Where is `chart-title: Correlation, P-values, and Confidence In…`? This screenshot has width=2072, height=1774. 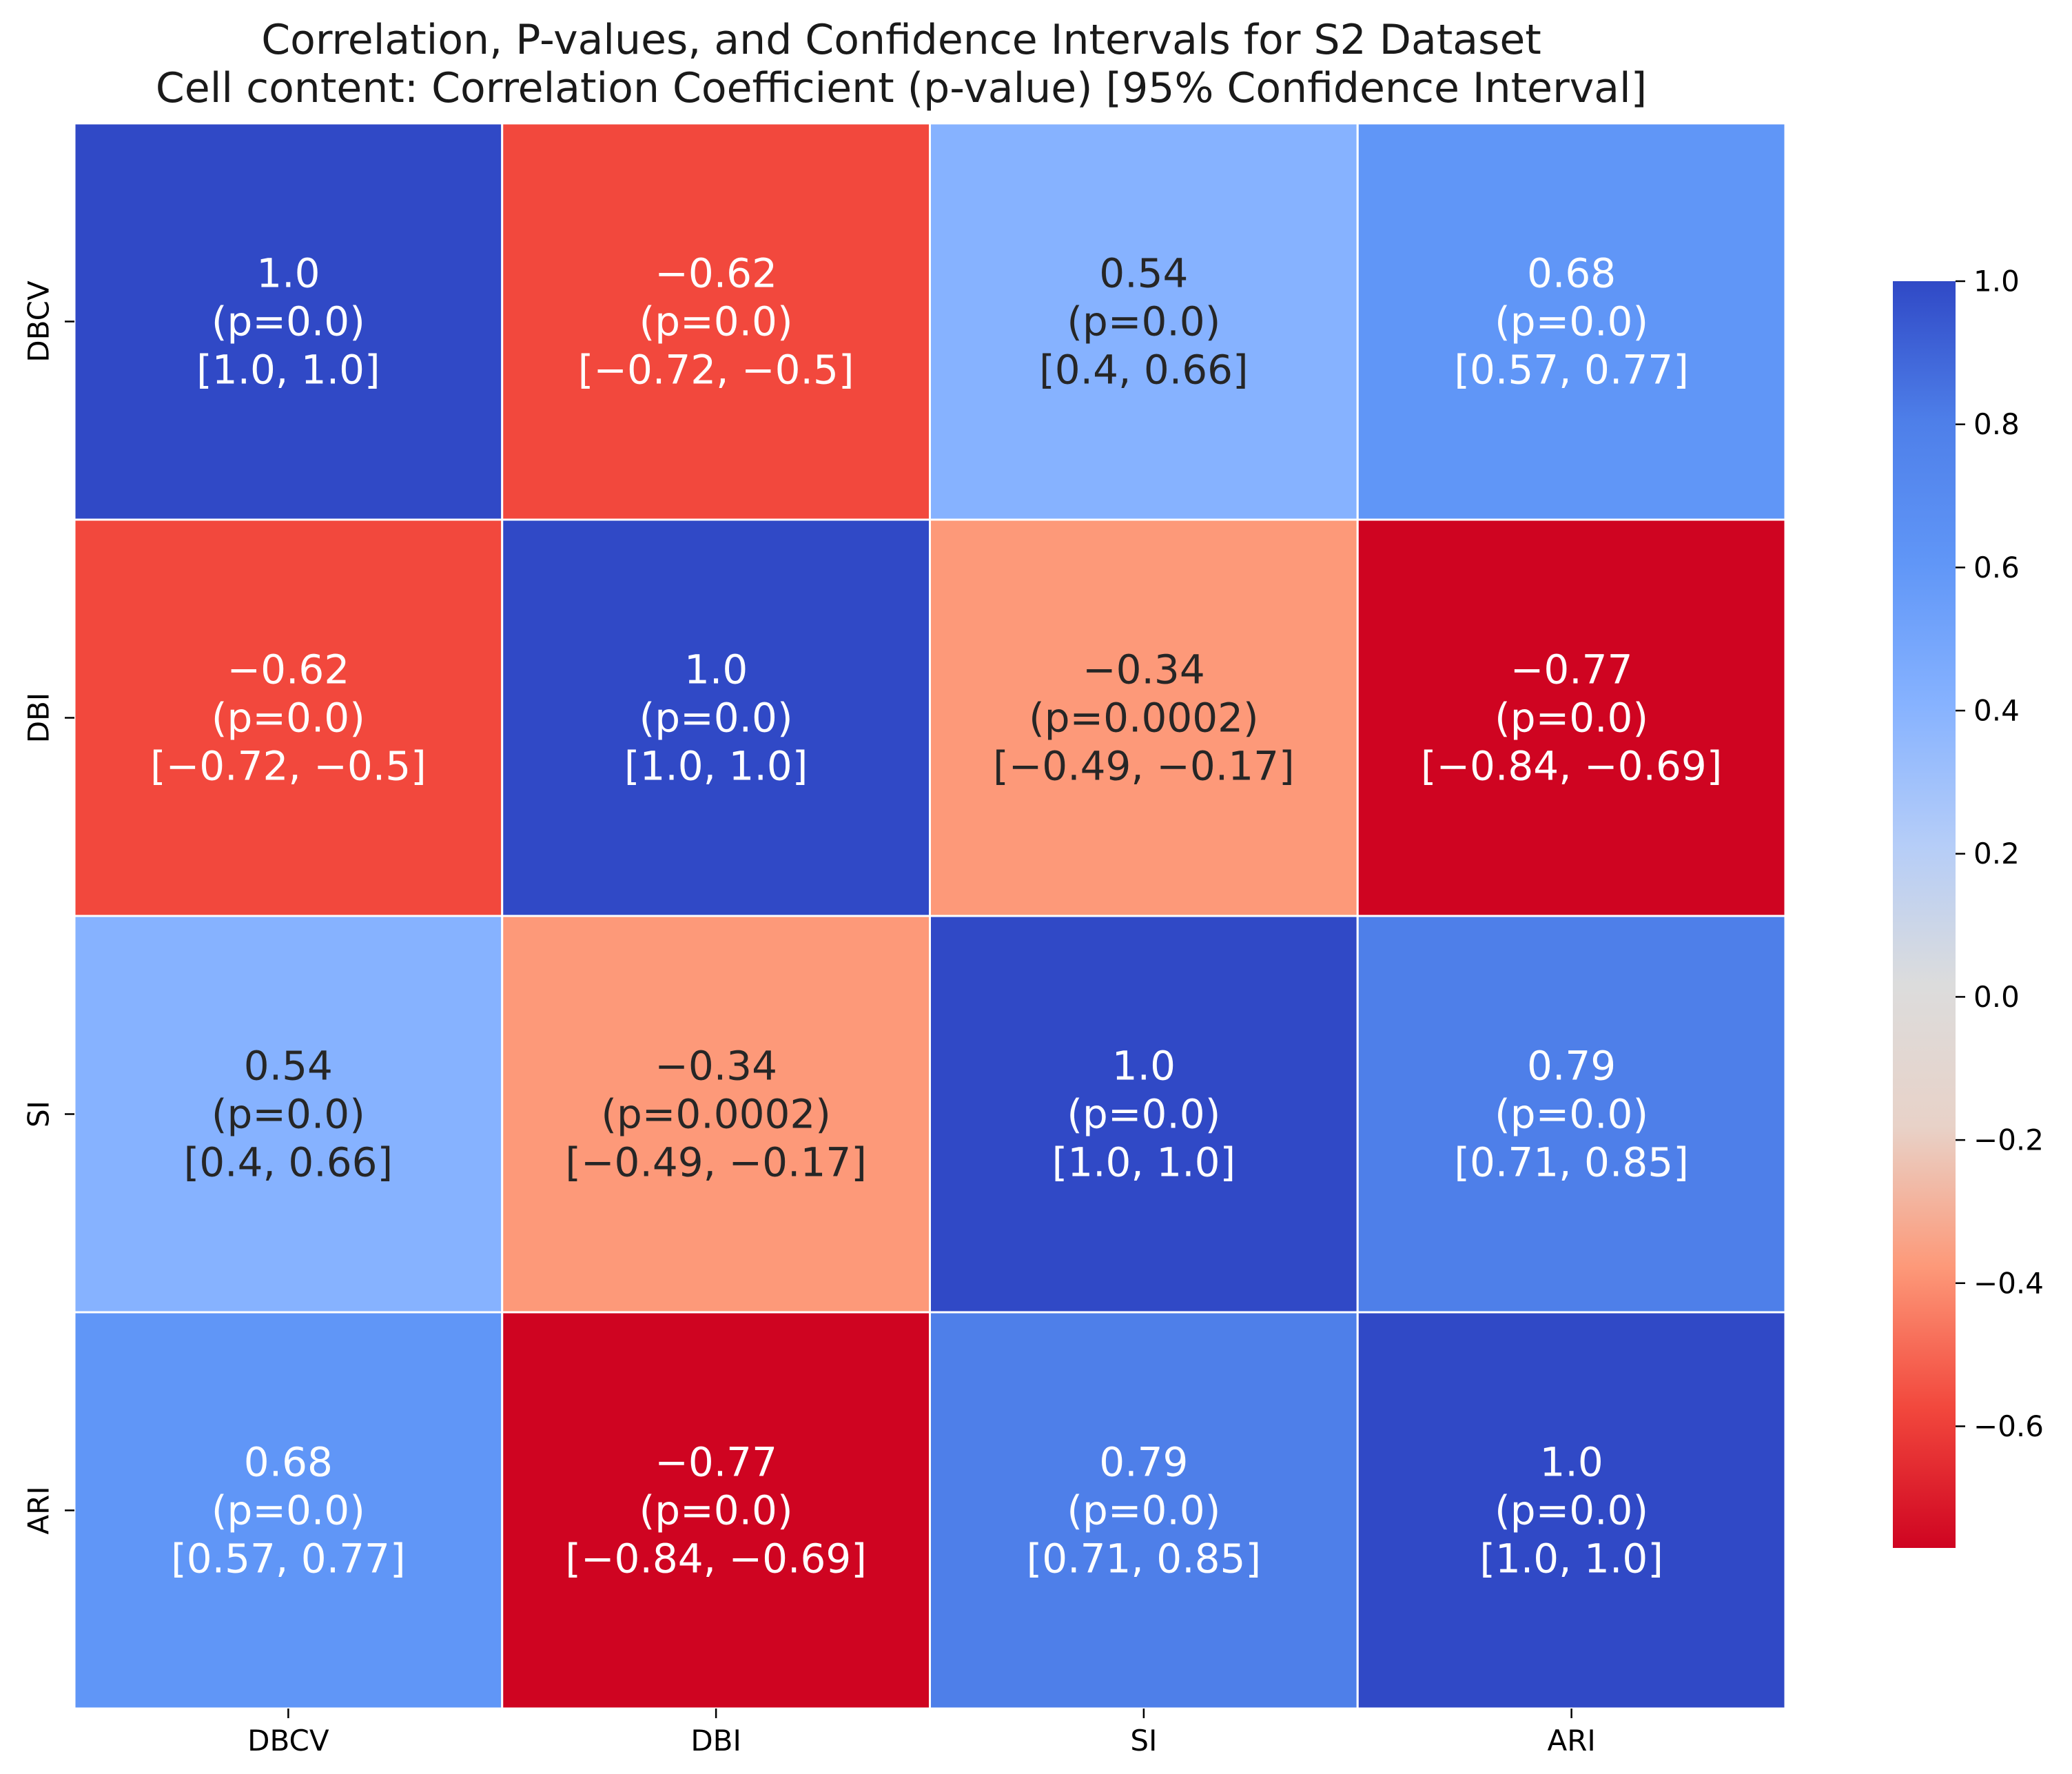 chart-title: Correlation, P-values, and Confidence In… is located at coordinates (901, 40).